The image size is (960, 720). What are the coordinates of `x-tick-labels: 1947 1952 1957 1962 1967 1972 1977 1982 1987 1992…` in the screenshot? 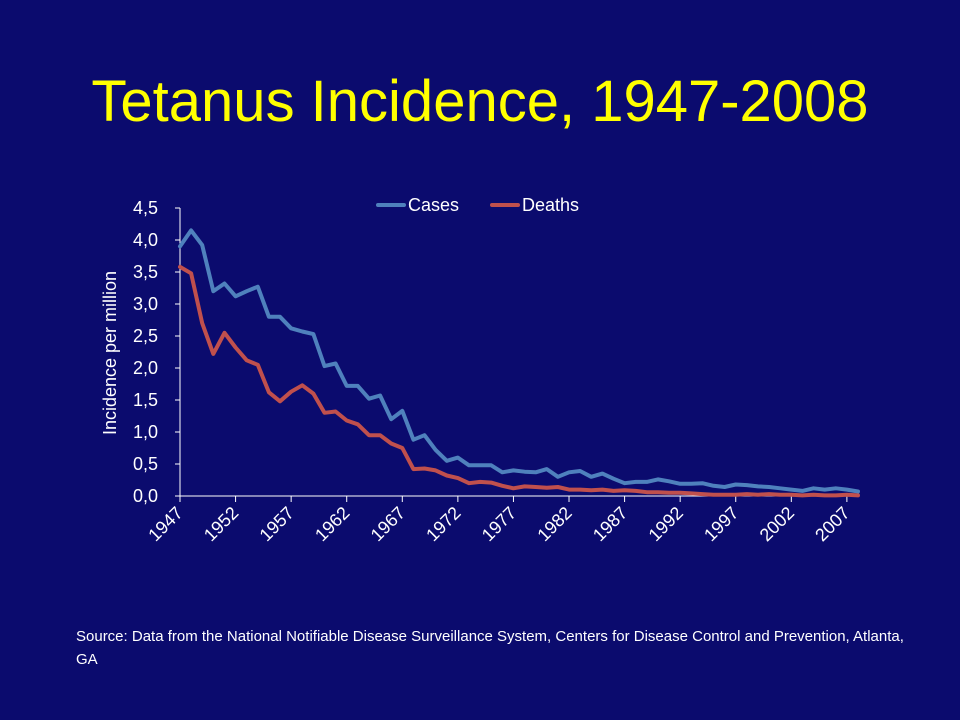 It's located at (498, 524).